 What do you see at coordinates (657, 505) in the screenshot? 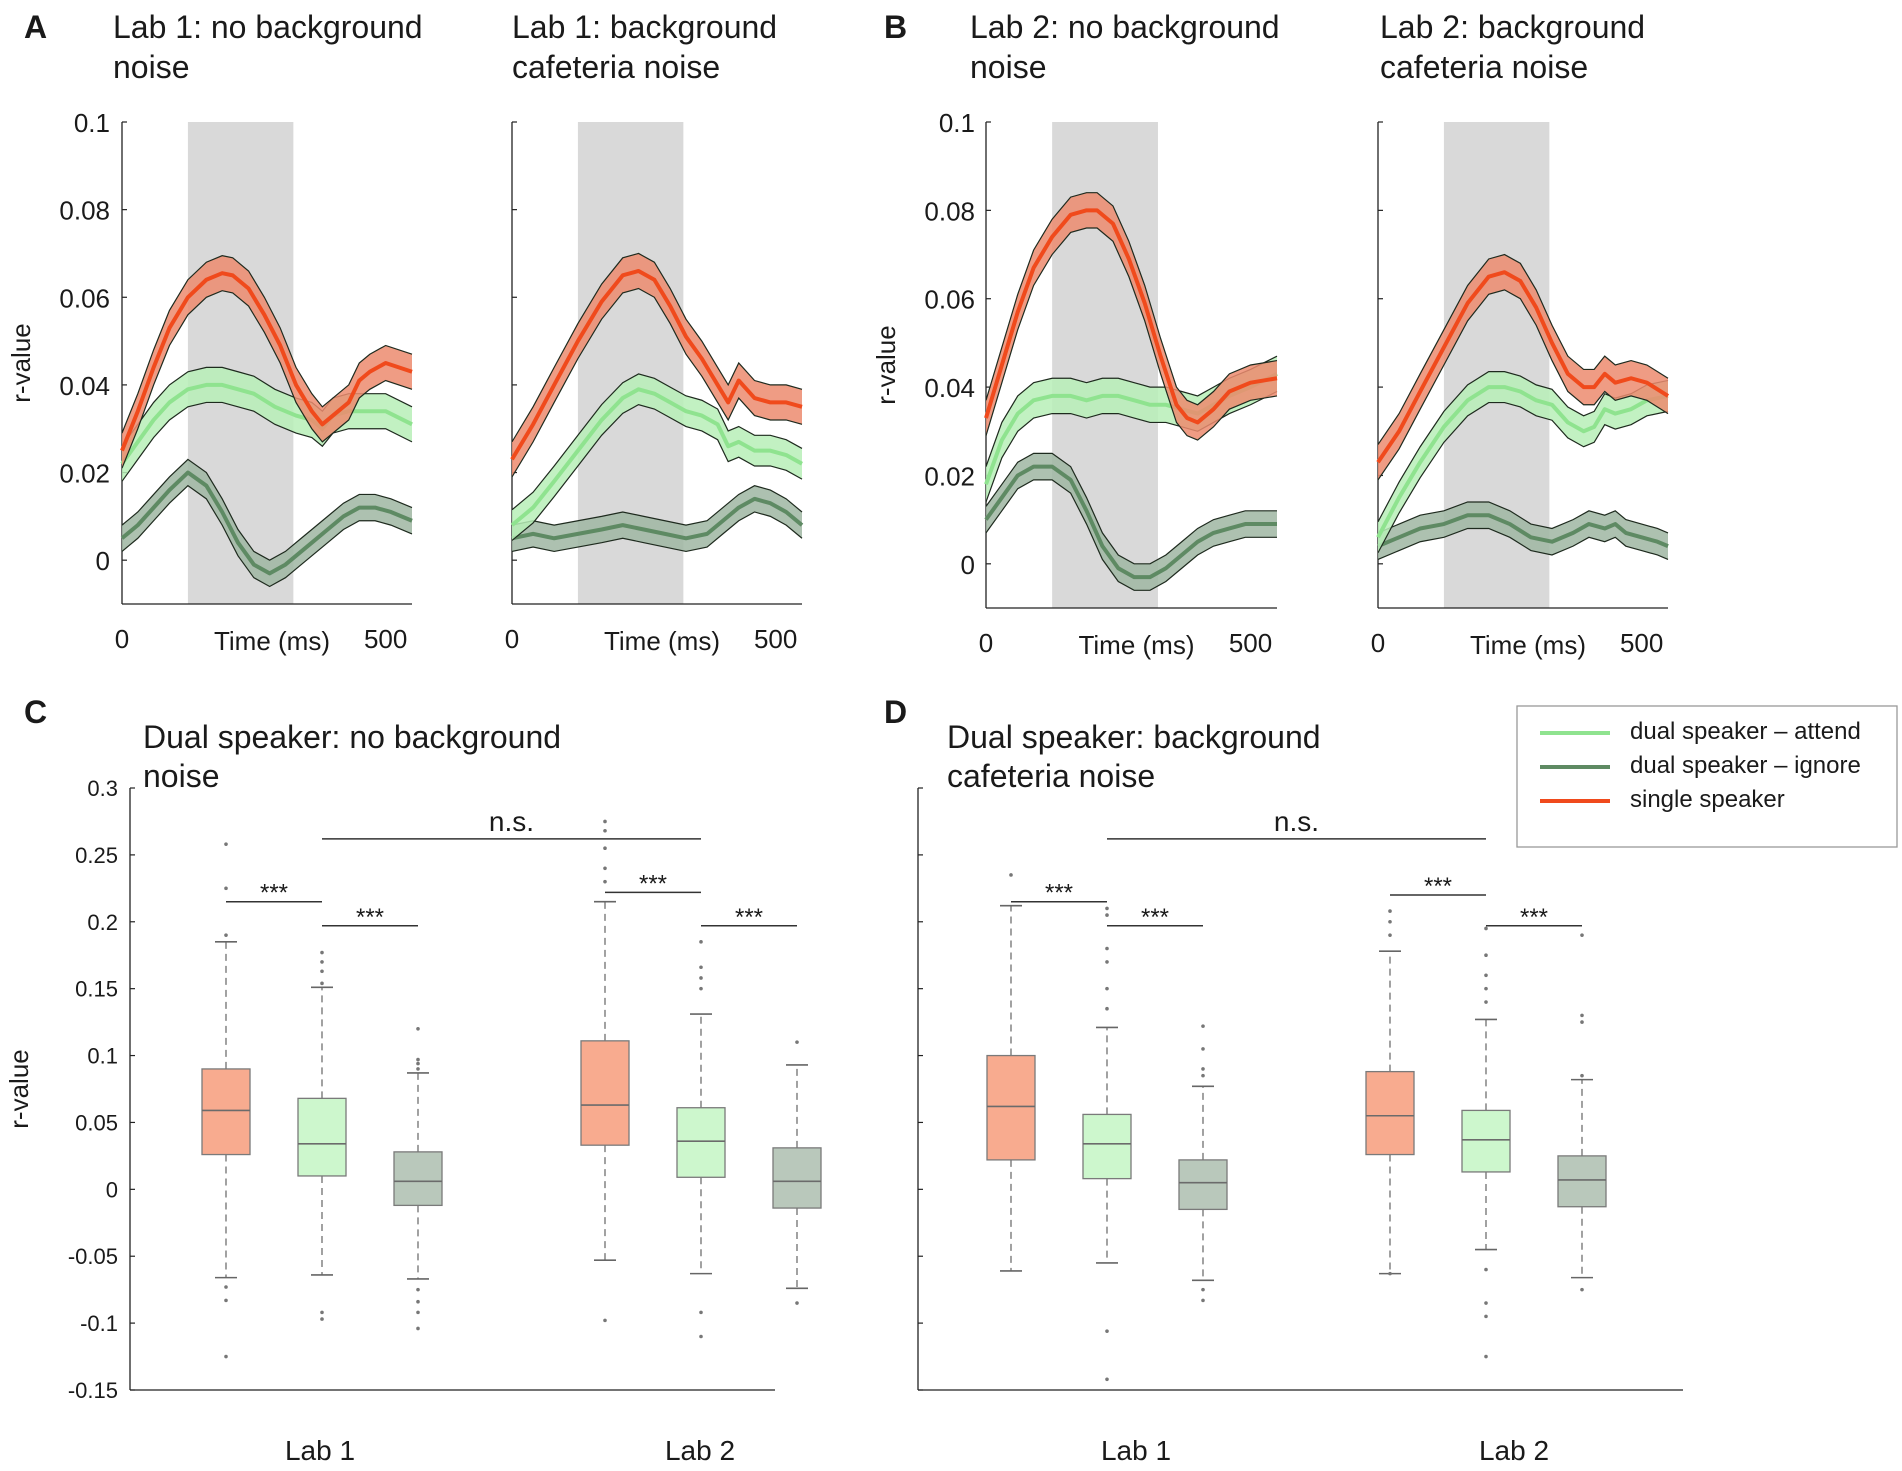
I see `ignore-band-upper-edge` at bounding box center [657, 505].